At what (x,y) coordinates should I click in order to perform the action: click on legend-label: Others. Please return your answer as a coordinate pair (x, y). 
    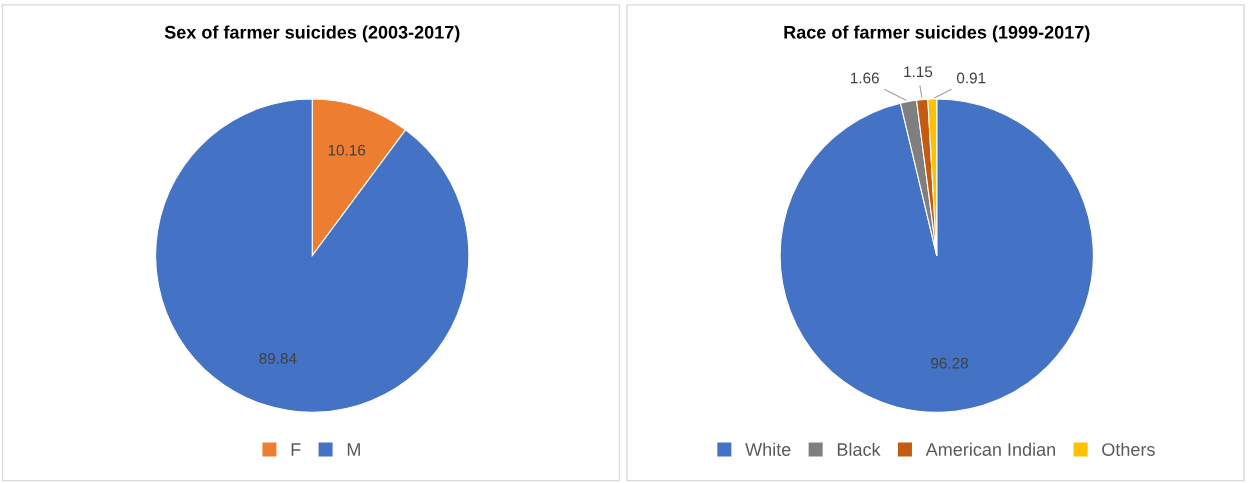
    Looking at the image, I should click on (1128, 449).